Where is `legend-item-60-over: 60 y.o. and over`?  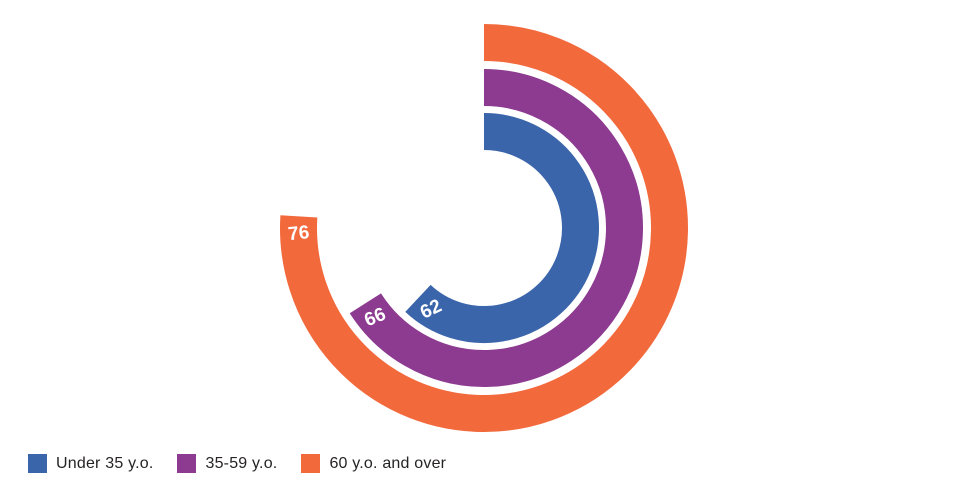 legend-item-60-over: 60 y.o. and over is located at coordinates (373, 463).